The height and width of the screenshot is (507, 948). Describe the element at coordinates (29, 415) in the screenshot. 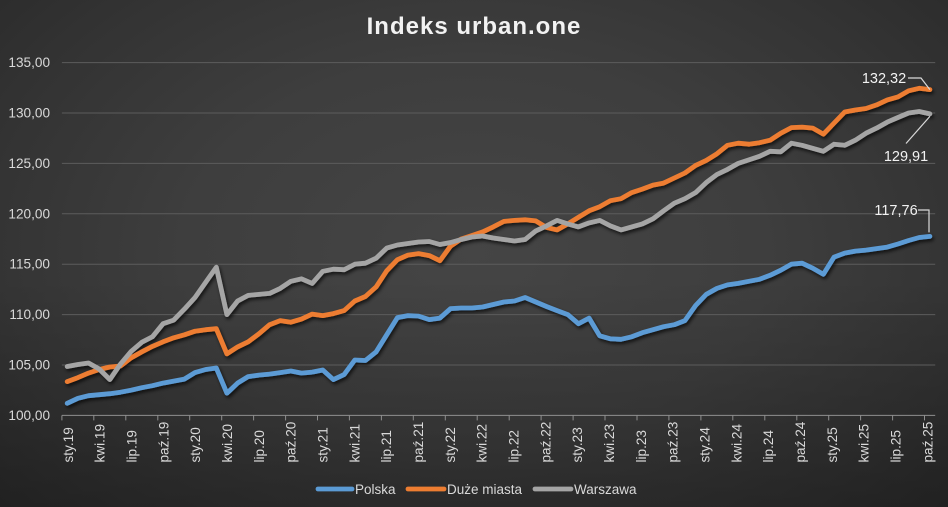

I see `svg-text: 100,00` at that location.